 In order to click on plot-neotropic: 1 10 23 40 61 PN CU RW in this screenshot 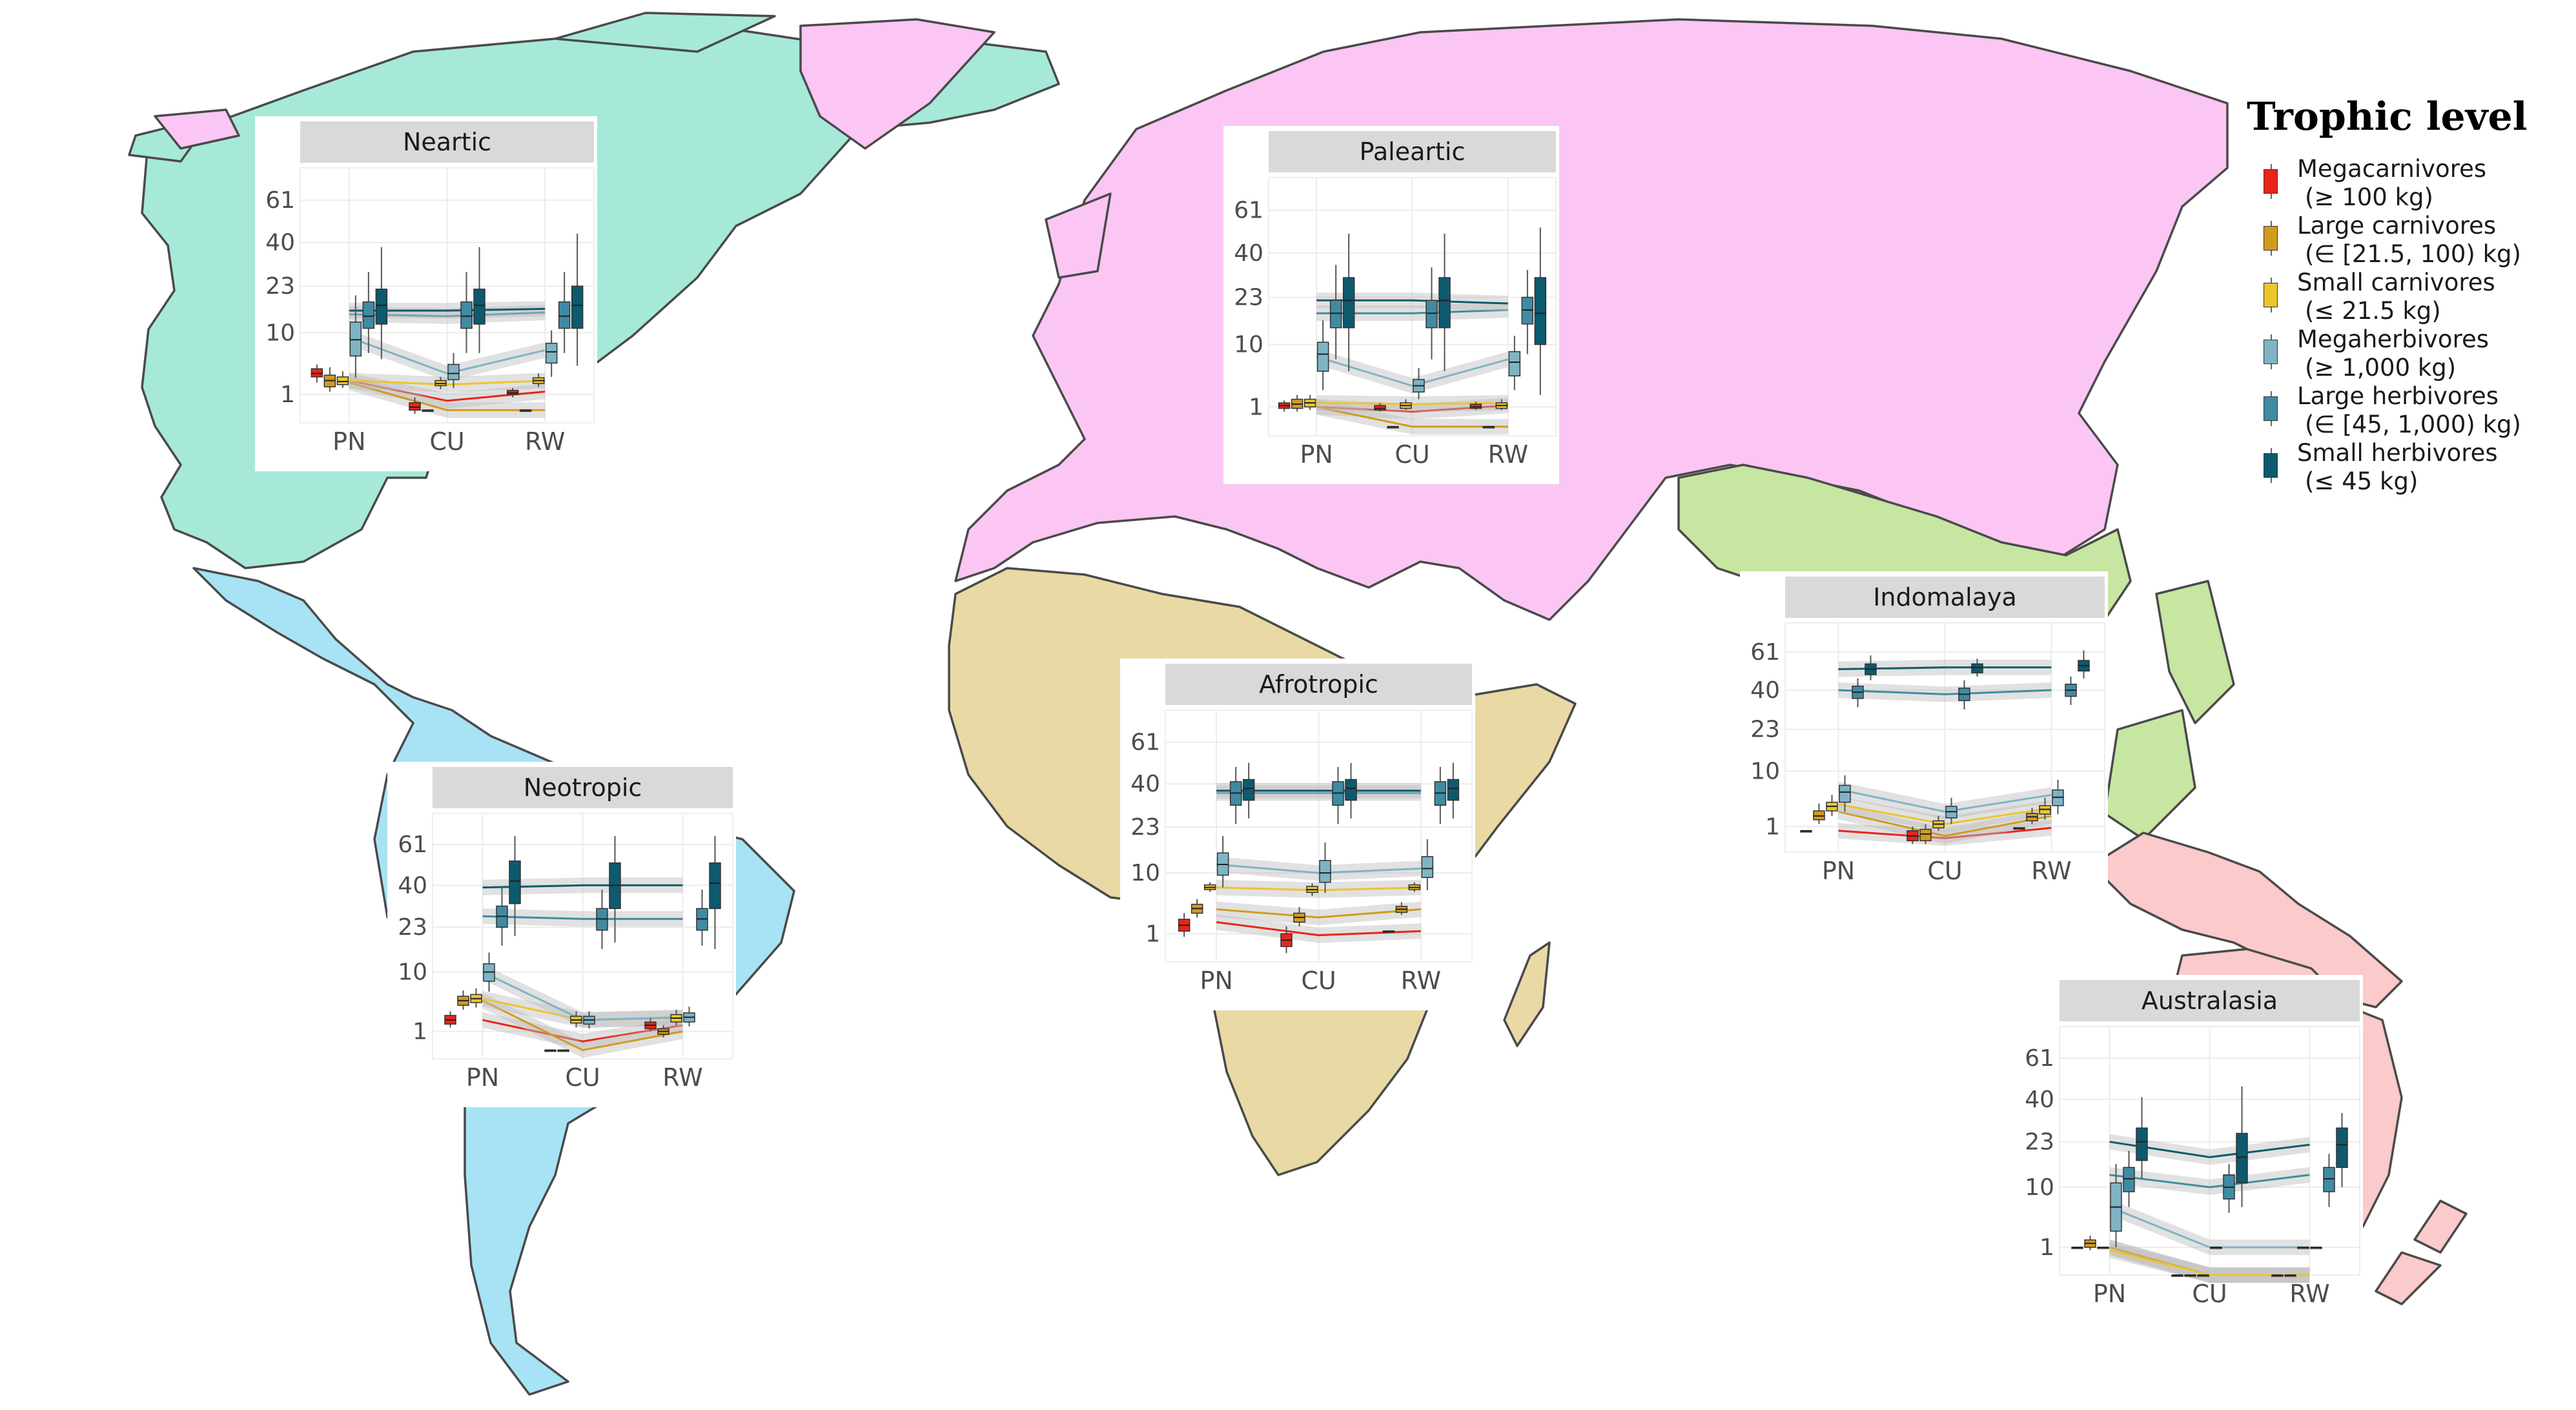, I will do `click(566, 952)`.